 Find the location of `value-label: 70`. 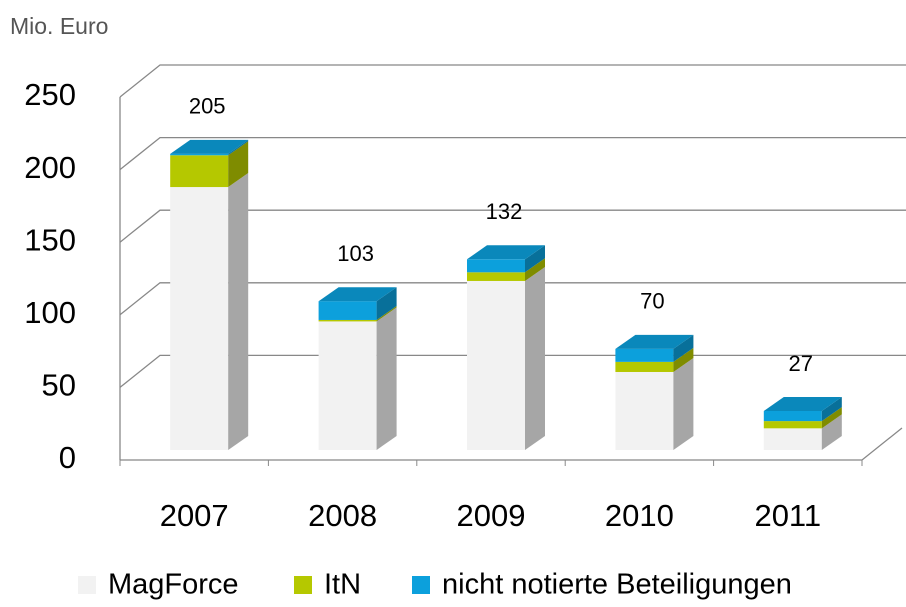

value-label: 70 is located at coordinates (652, 301).